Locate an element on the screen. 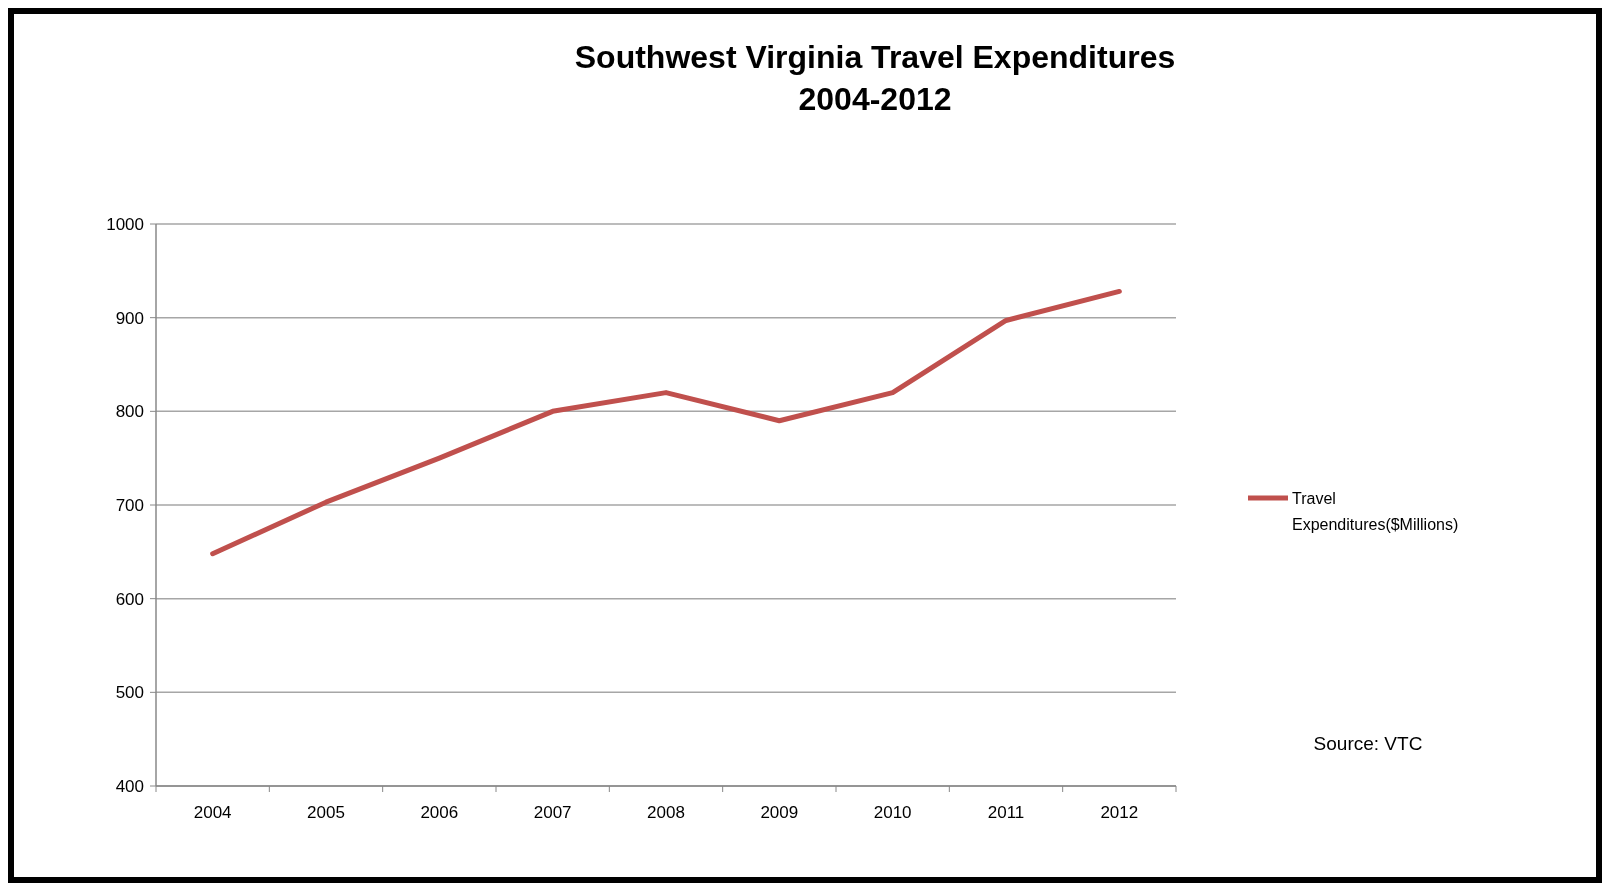 The width and height of the screenshot is (1610, 891). x-tick-label: 2007 is located at coordinates (552, 812).